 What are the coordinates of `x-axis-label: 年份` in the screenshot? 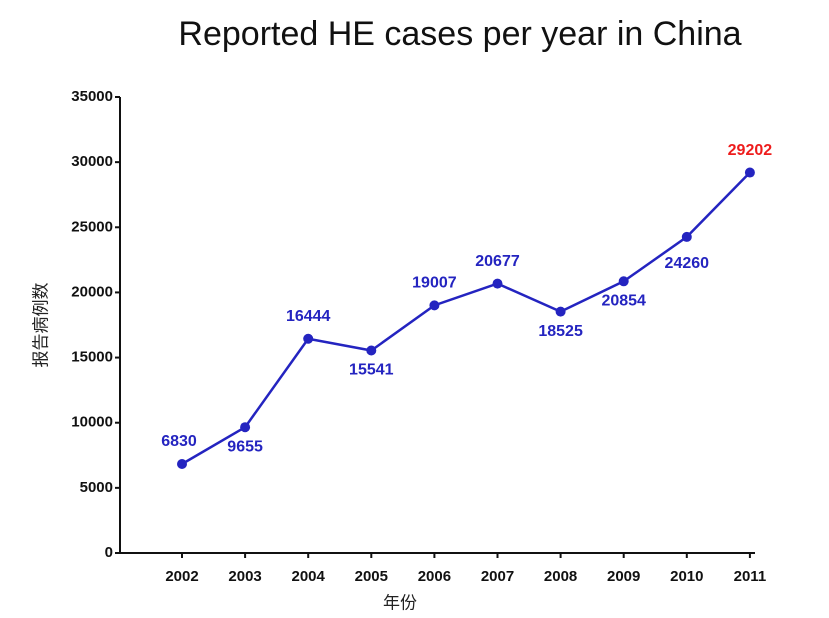 It's located at (400, 602).